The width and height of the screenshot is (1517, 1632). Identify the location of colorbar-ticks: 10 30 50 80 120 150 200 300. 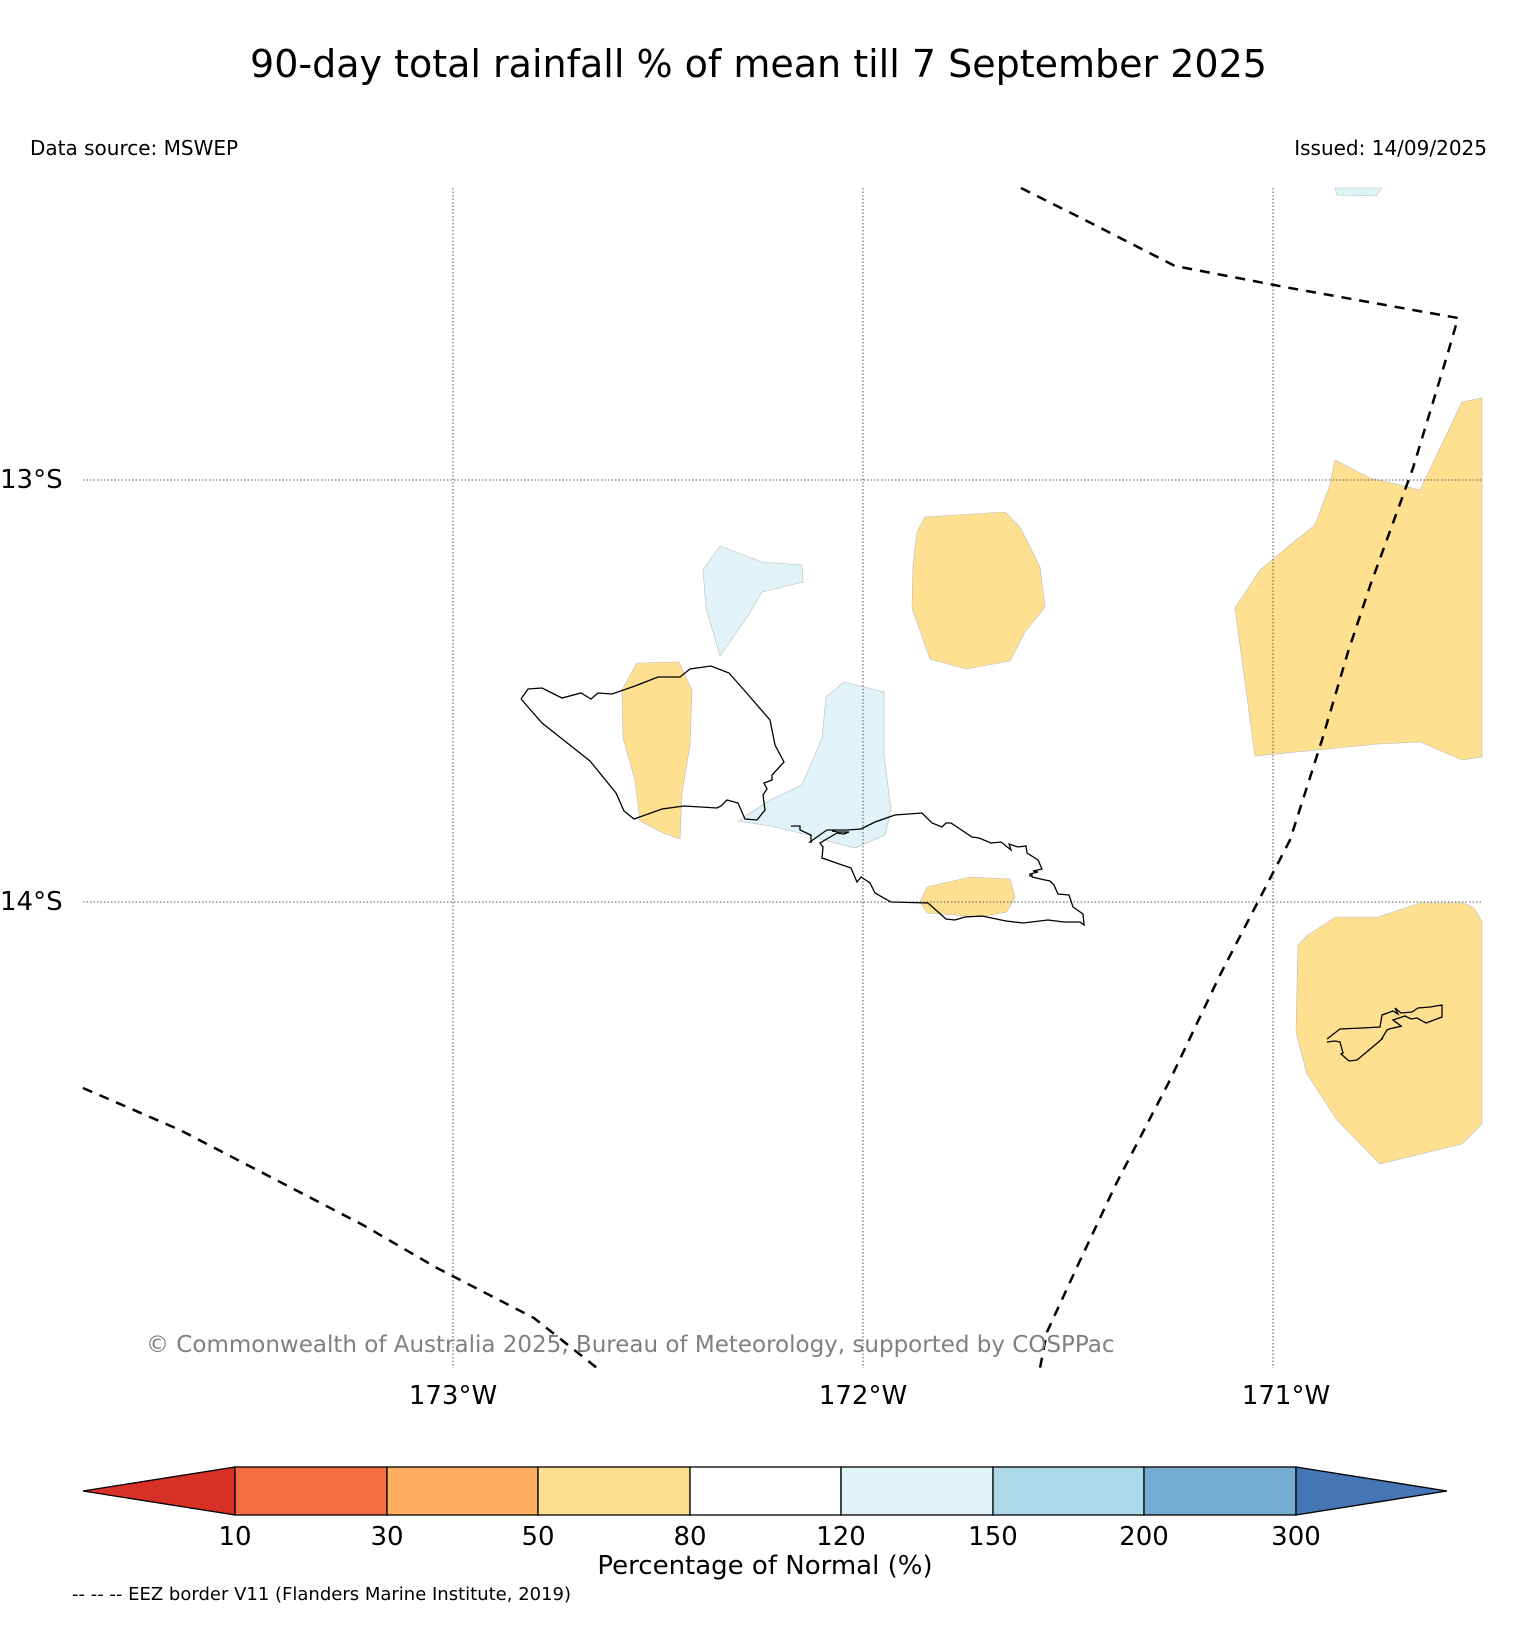
(769, 1537).